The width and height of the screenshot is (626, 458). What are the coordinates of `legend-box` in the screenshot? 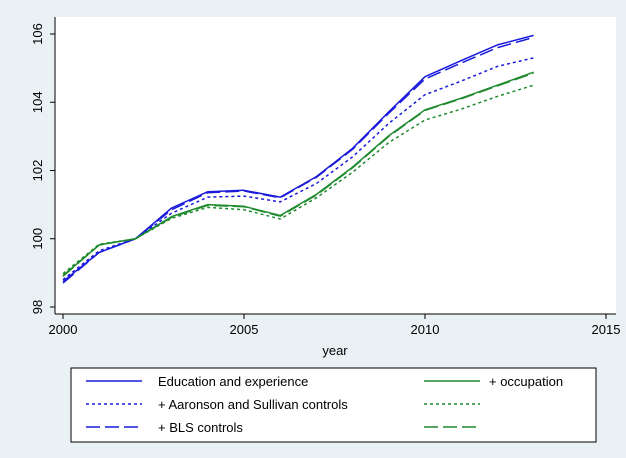 It's located at (333, 405).